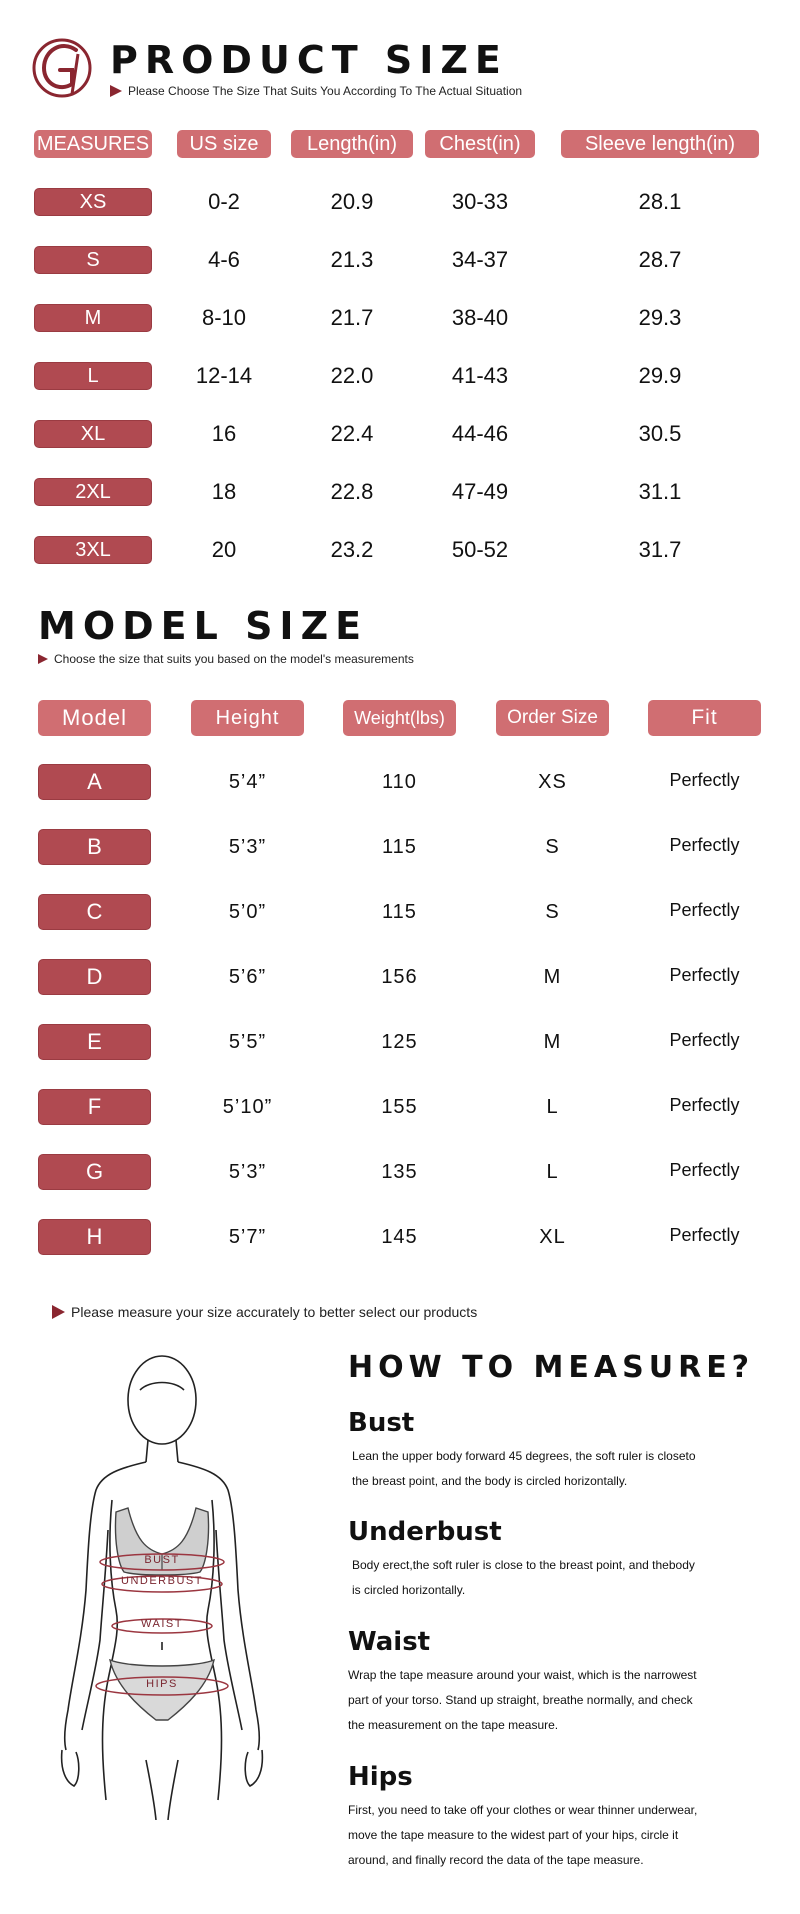 The width and height of the screenshot is (800, 1914). What do you see at coordinates (247, 781) in the screenshot?
I see `height-cell: 5’4”` at bounding box center [247, 781].